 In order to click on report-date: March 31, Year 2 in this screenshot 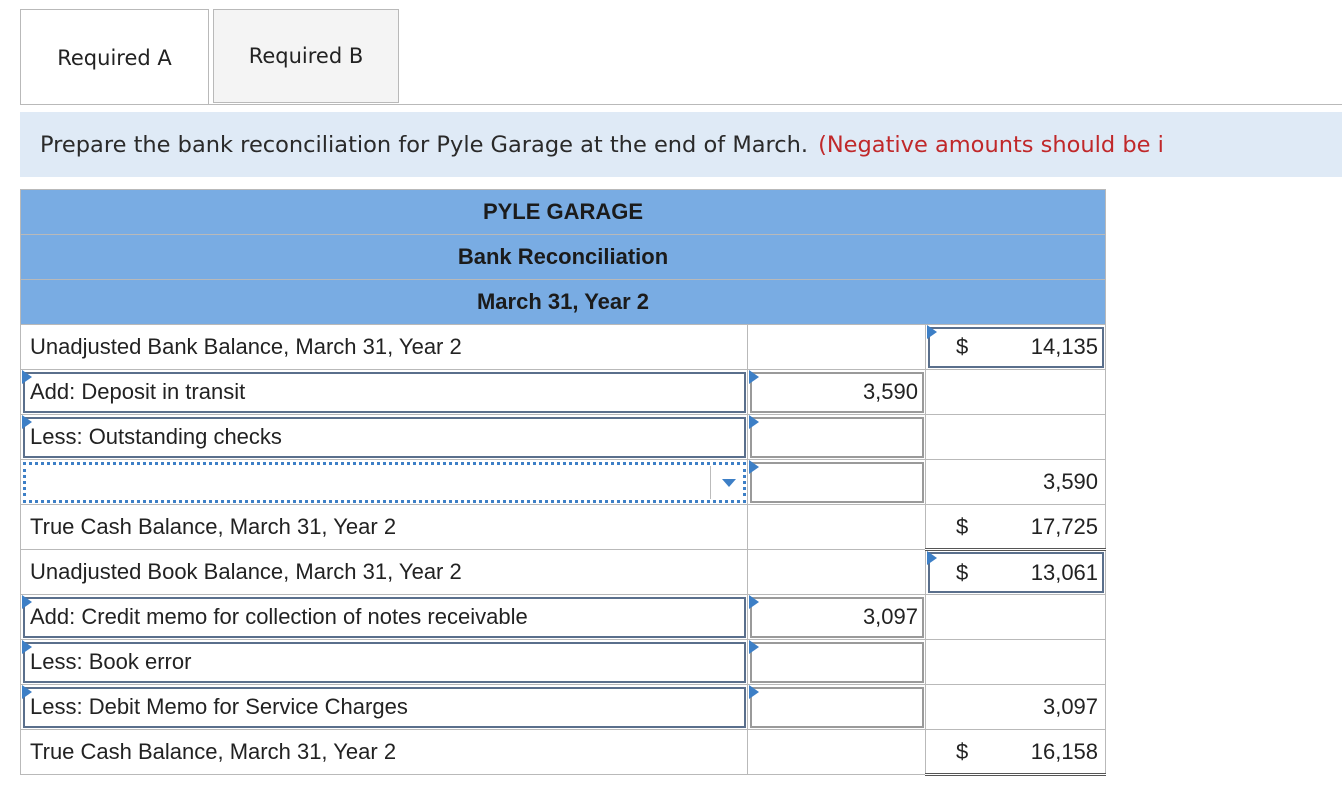, I will do `click(563, 302)`.